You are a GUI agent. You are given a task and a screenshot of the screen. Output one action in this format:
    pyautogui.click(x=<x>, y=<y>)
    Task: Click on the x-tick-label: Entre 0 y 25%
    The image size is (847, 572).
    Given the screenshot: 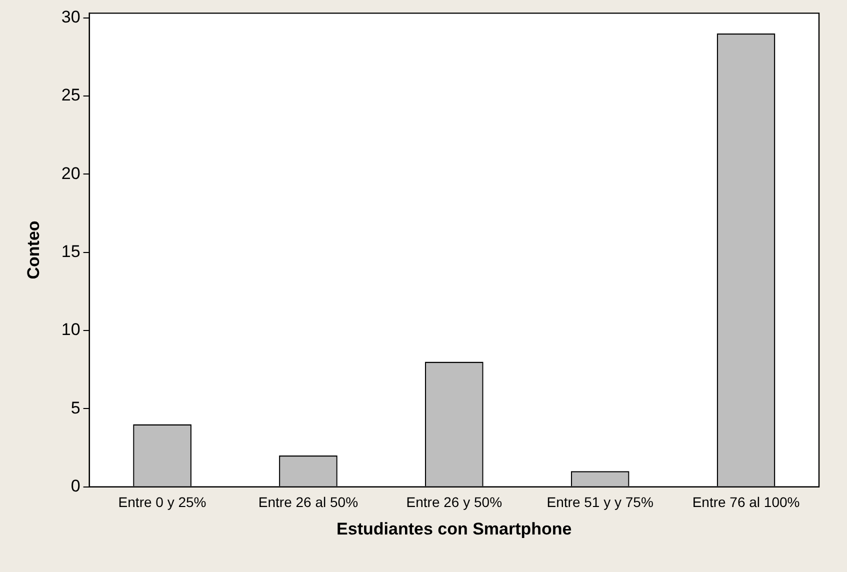 What is the action you would take?
    pyautogui.click(x=162, y=502)
    